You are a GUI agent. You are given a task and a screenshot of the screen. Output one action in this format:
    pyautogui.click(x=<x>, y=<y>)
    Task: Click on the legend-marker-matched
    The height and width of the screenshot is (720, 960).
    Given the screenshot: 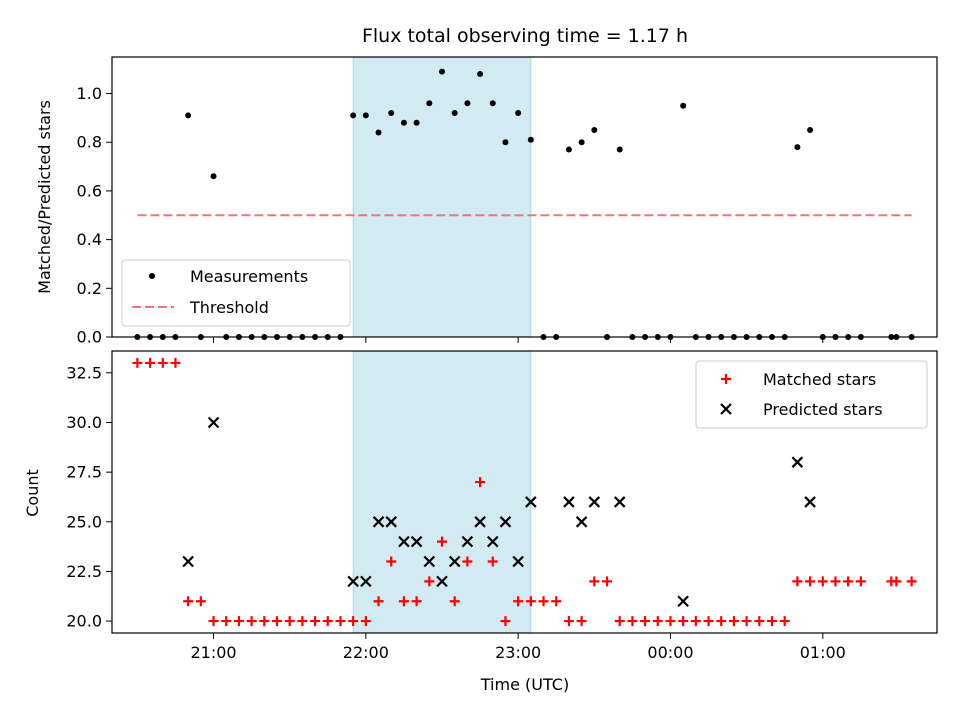 What is the action you would take?
    pyautogui.click(x=726, y=379)
    